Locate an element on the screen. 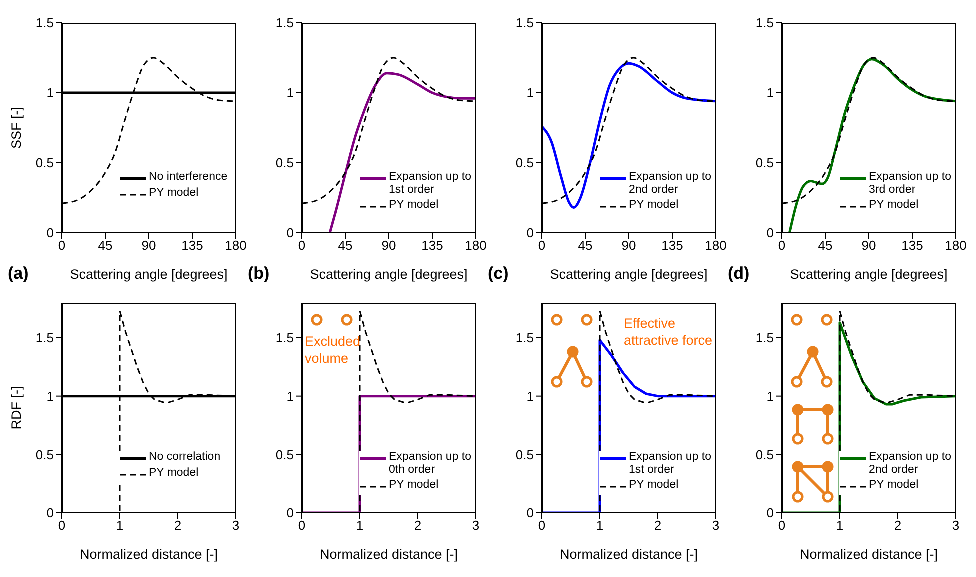  text: (b) is located at coordinates (259, 274).